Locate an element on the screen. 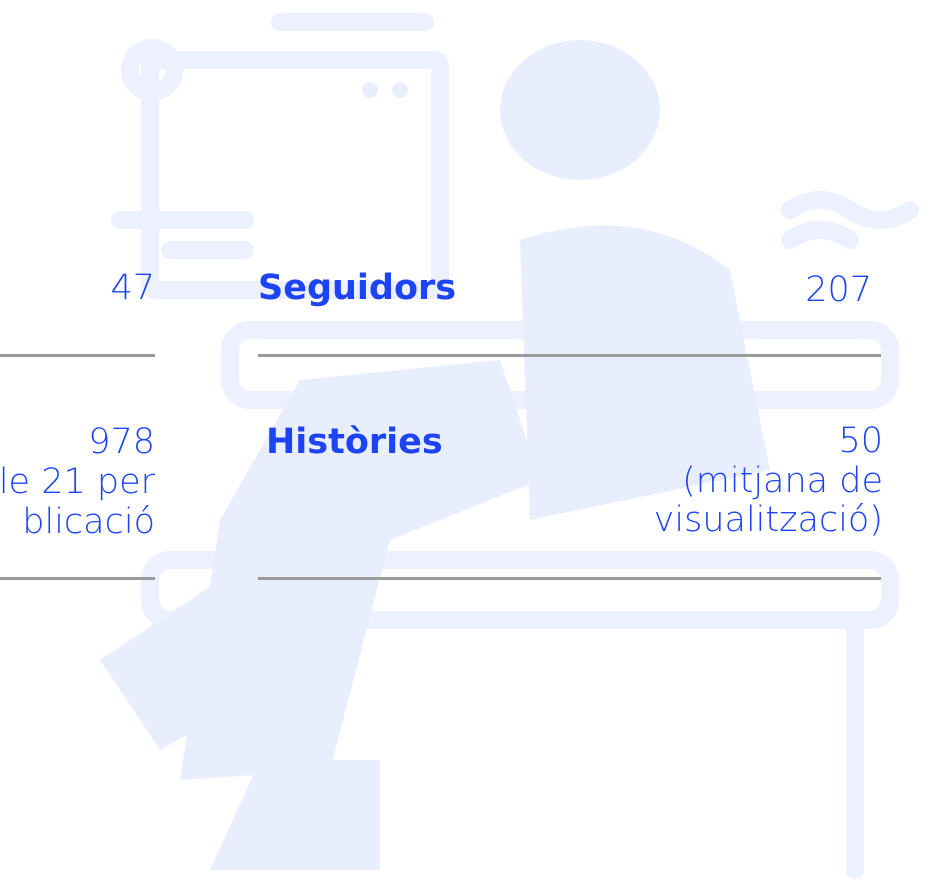 This screenshot has height=882, width=941. stat-note: le 21 per is located at coordinates (77, 482).